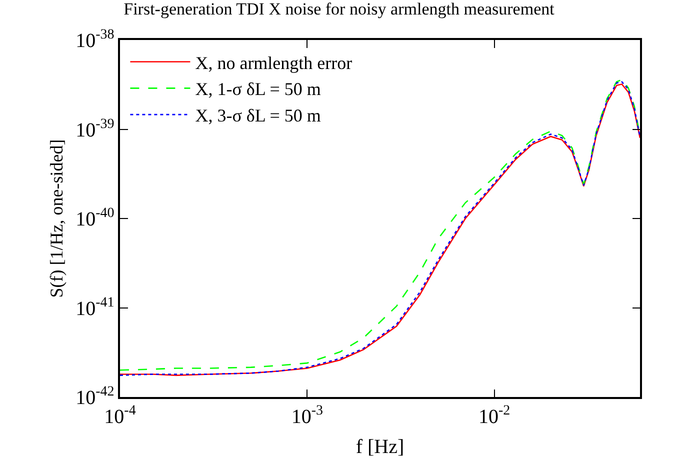 Image resolution: width=678 pixels, height=468 pixels. What do you see at coordinates (95, 307) in the screenshot?
I see `y-tick-label: 10$^{-41}$` at bounding box center [95, 307].